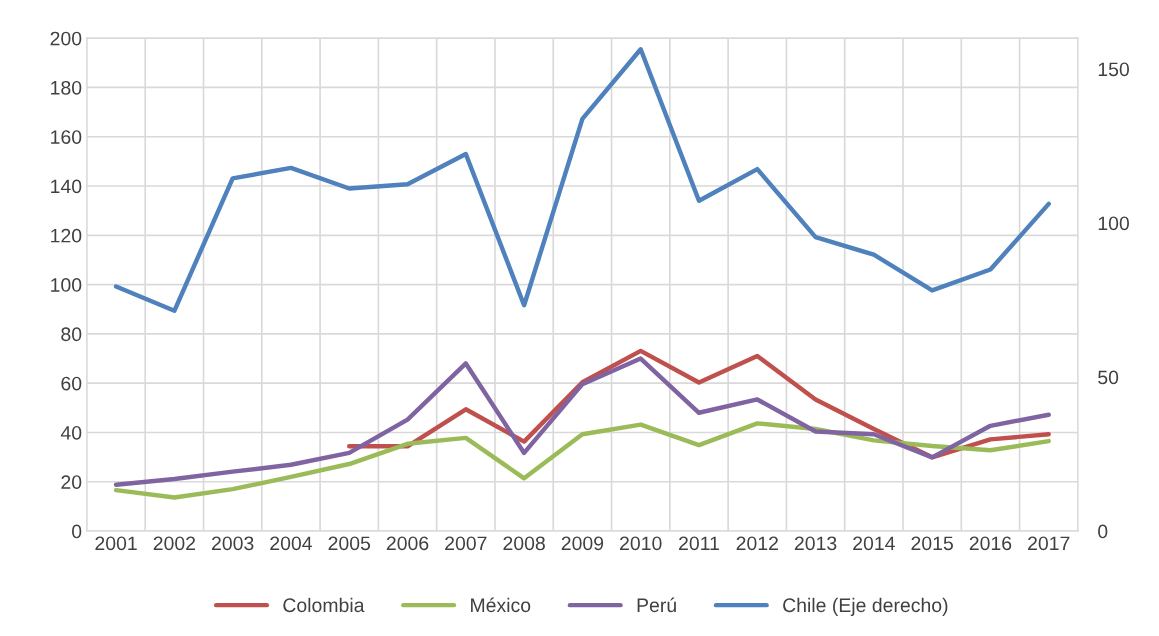  What do you see at coordinates (1108, 377) in the screenshot?
I see `y2-tick-label: 50` at bounding box center [1108, 377].